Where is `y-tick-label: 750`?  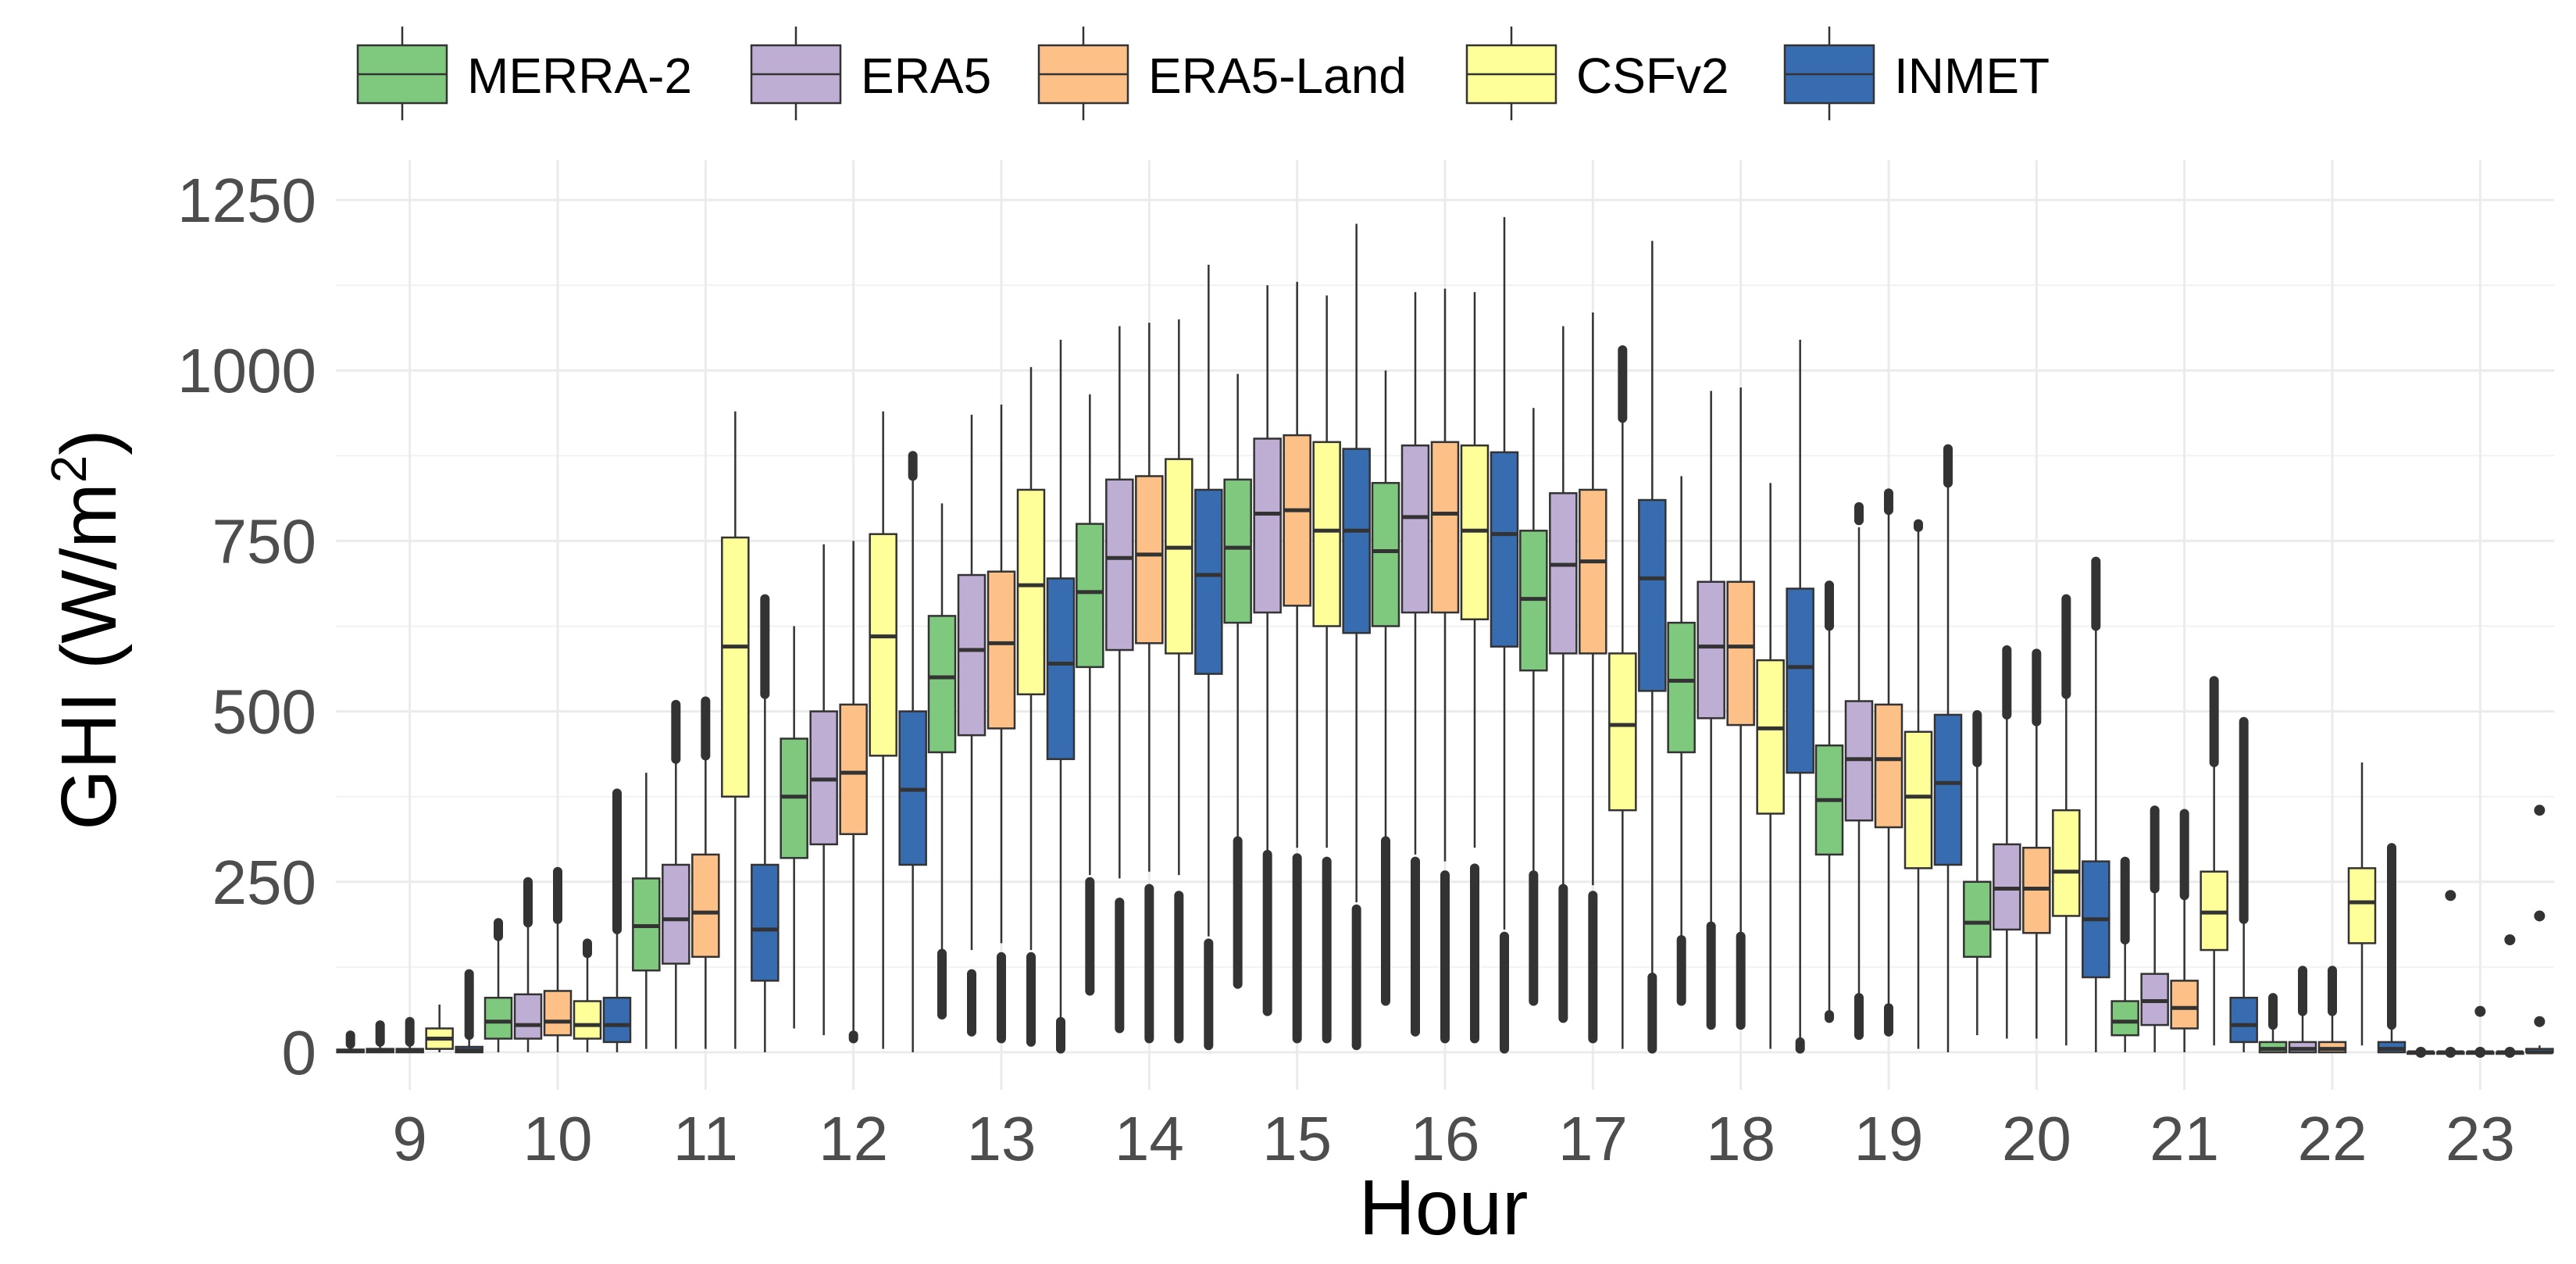 y-tick-label: 750 is located at coordinates (264, 541).